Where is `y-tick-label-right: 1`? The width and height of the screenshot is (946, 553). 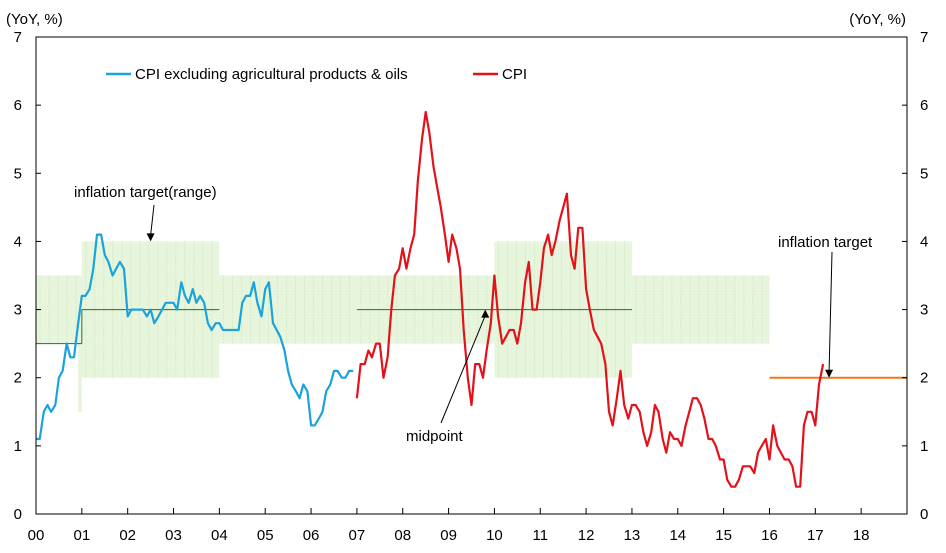 y-tick-label-right: 1 is located at coordinates (924, 446).